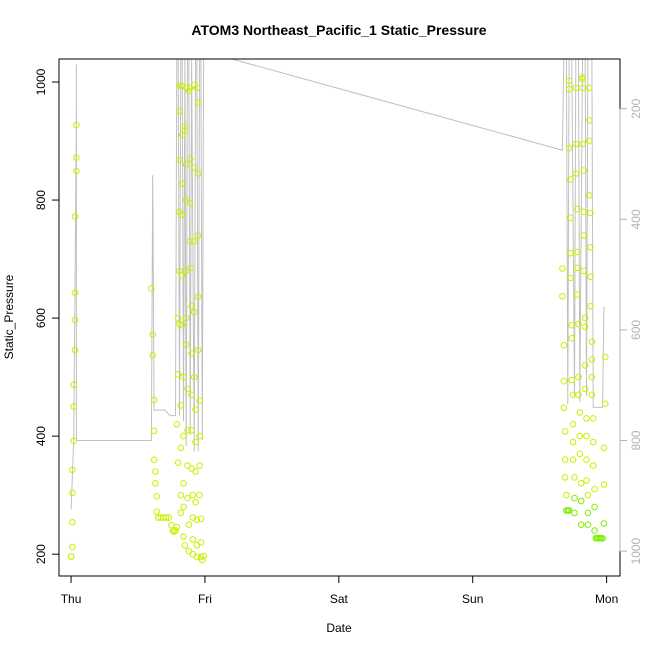  Describe the element at coordinates (41, 554) in the screenshot. I see `y-tick-label: 200` at that location.